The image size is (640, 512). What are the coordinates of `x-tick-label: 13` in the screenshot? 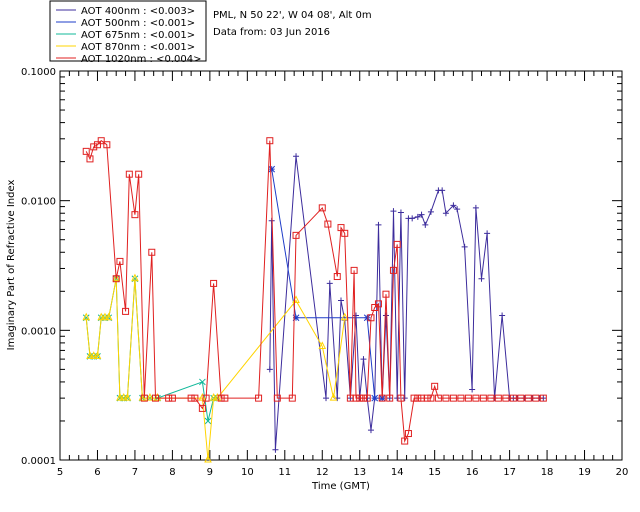 It's located at (359, 472).